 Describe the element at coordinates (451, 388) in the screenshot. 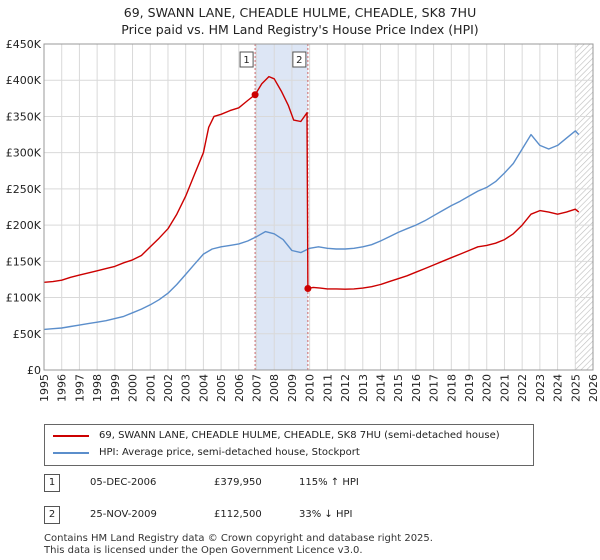

I see `x-tick-label: 2018` at that location.